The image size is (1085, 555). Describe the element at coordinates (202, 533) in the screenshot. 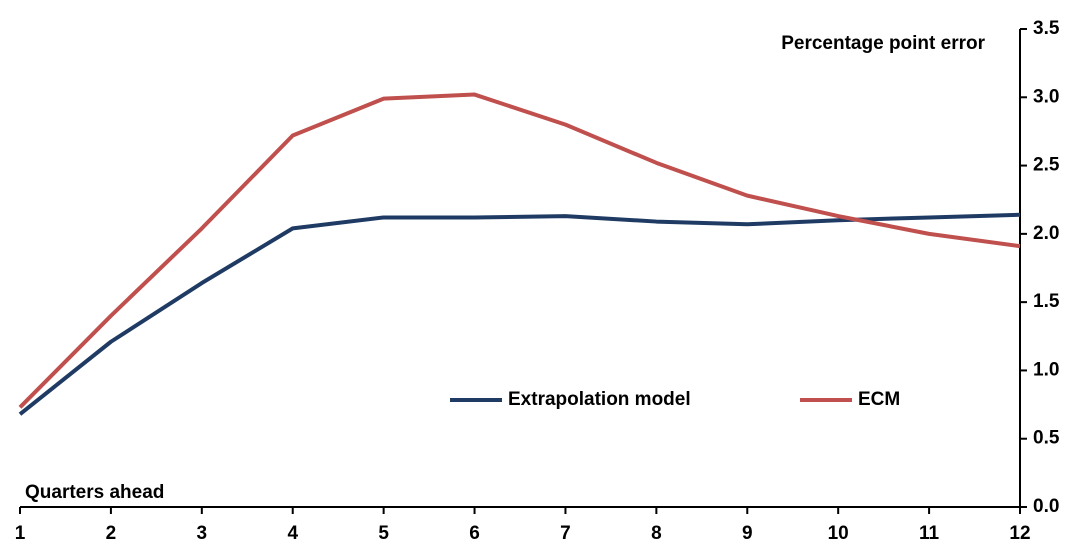

I see `x-tick-label: 3` at that location.